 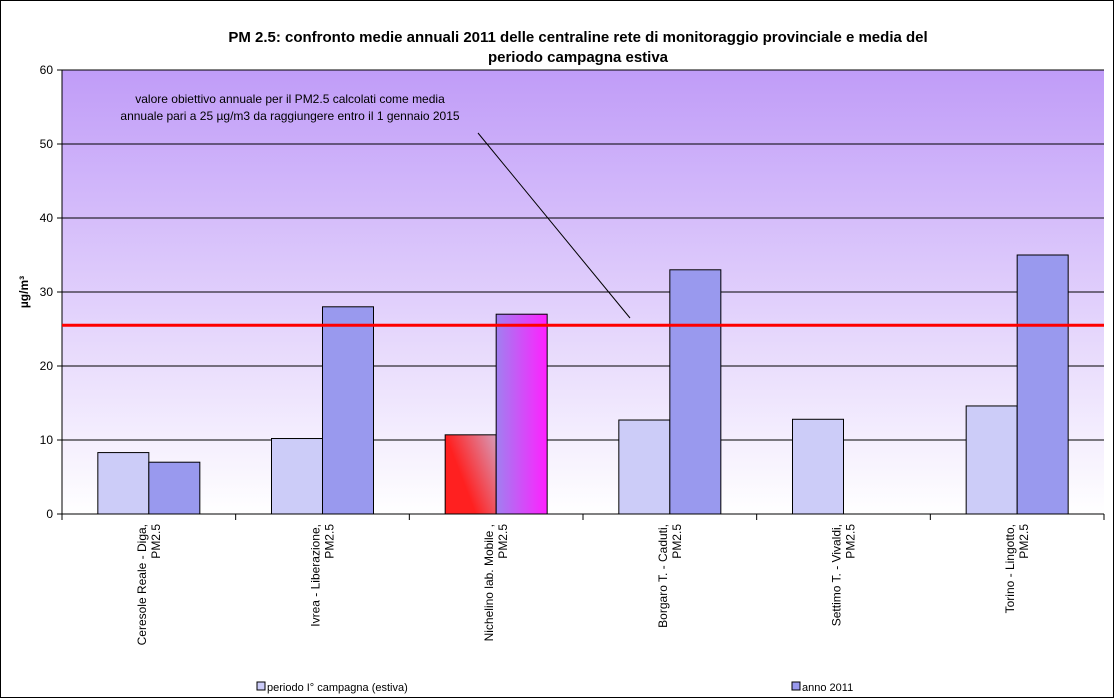 What do you see at coordinates (554, 225) in the screenshot?
I see `annotation-arrow` at bounding box center [554, 225].